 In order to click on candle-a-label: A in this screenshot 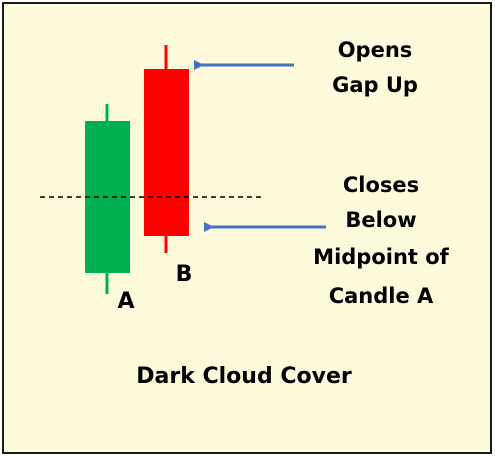, I will do `click(125, 301)`.